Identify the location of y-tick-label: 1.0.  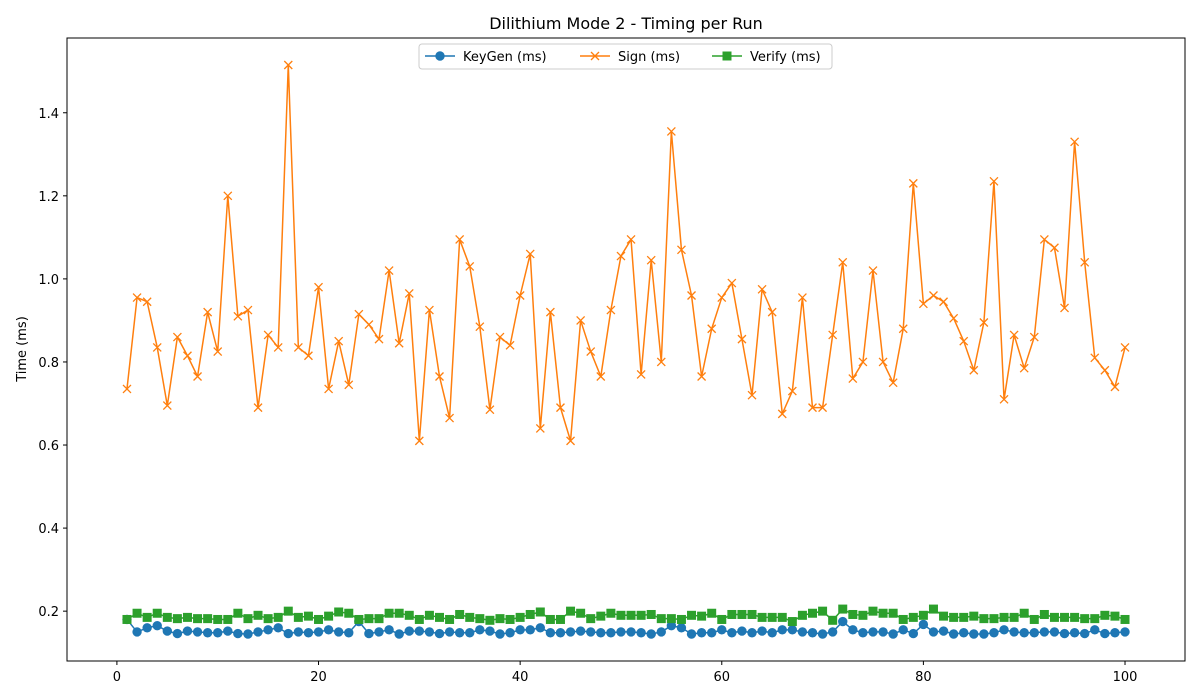
(48, 280).